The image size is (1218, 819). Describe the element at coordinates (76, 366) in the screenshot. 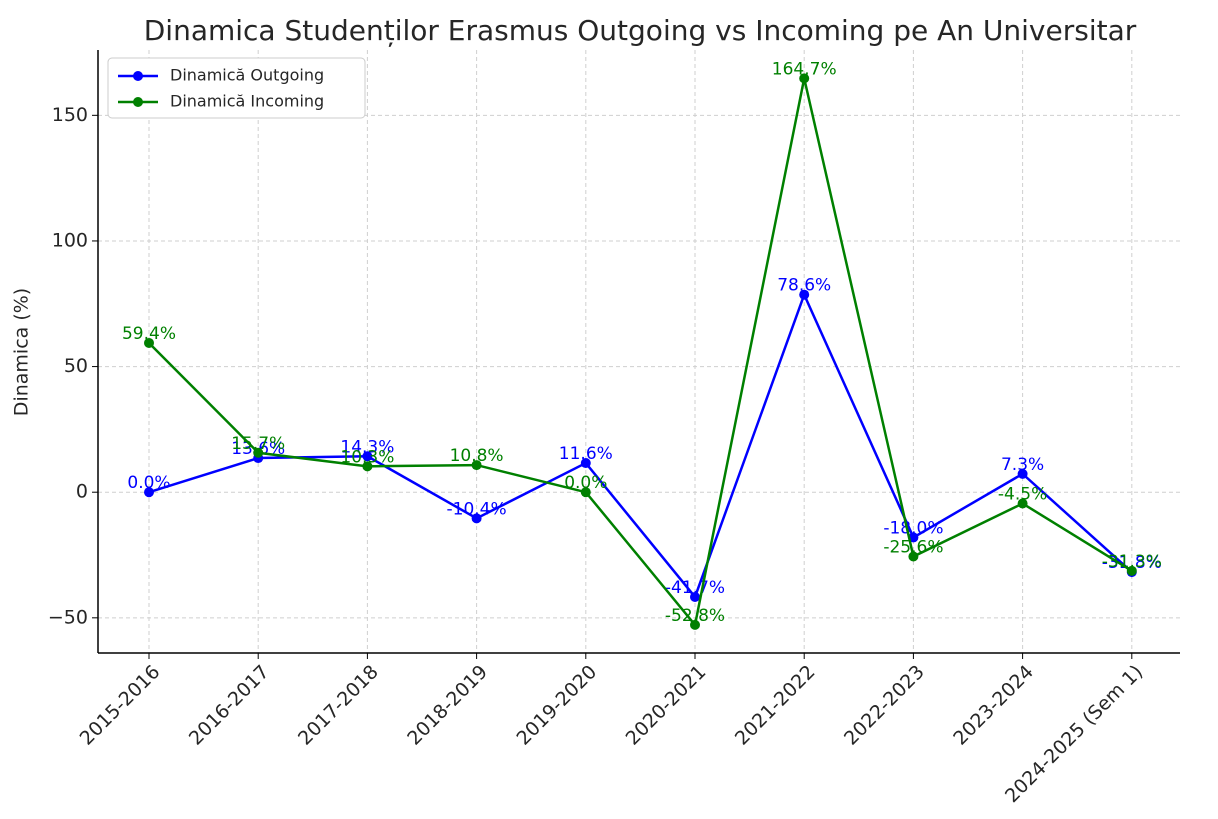

I see `y-tick-label: 50` at that location.